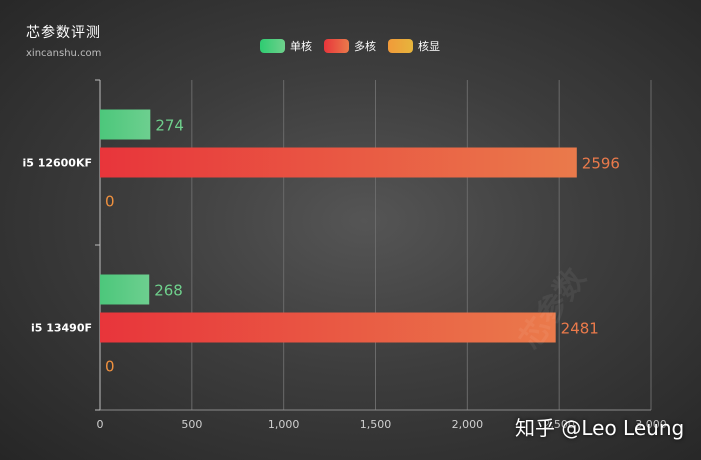  Describe the element at coordinates (580, 329) in the screenshot. I see `data-label: 2481` at that location.